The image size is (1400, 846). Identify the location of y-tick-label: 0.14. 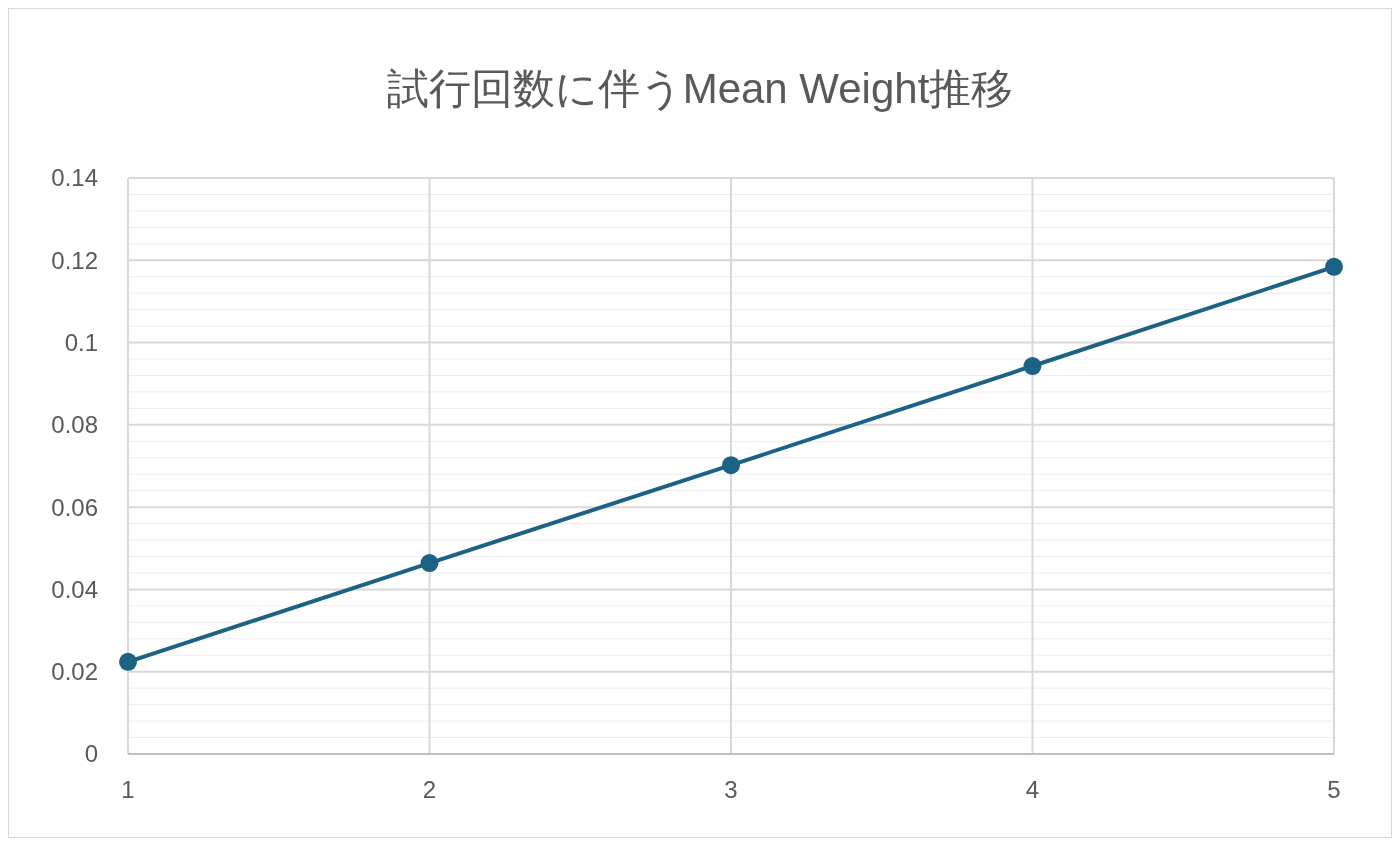
(74, 178).